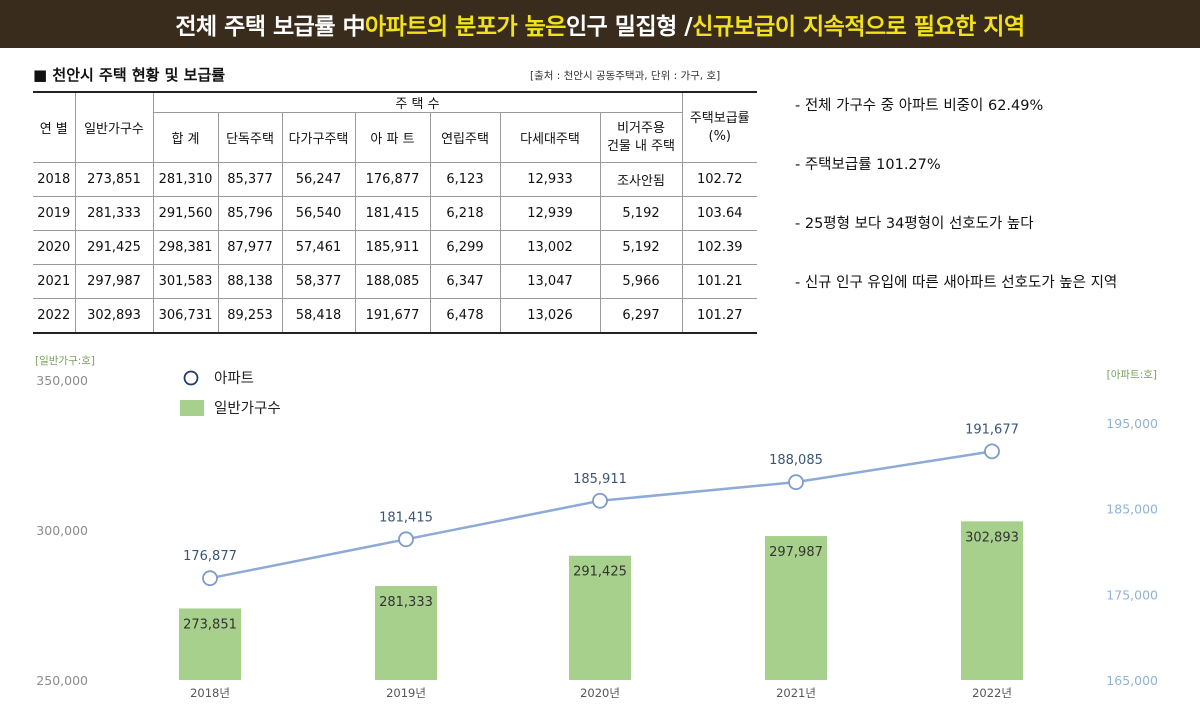 The image size is (1200, 705). Describe the element at coordinates (719, 213) in the screenshot. I see `cell-supply-rate: 103.64` at that location.